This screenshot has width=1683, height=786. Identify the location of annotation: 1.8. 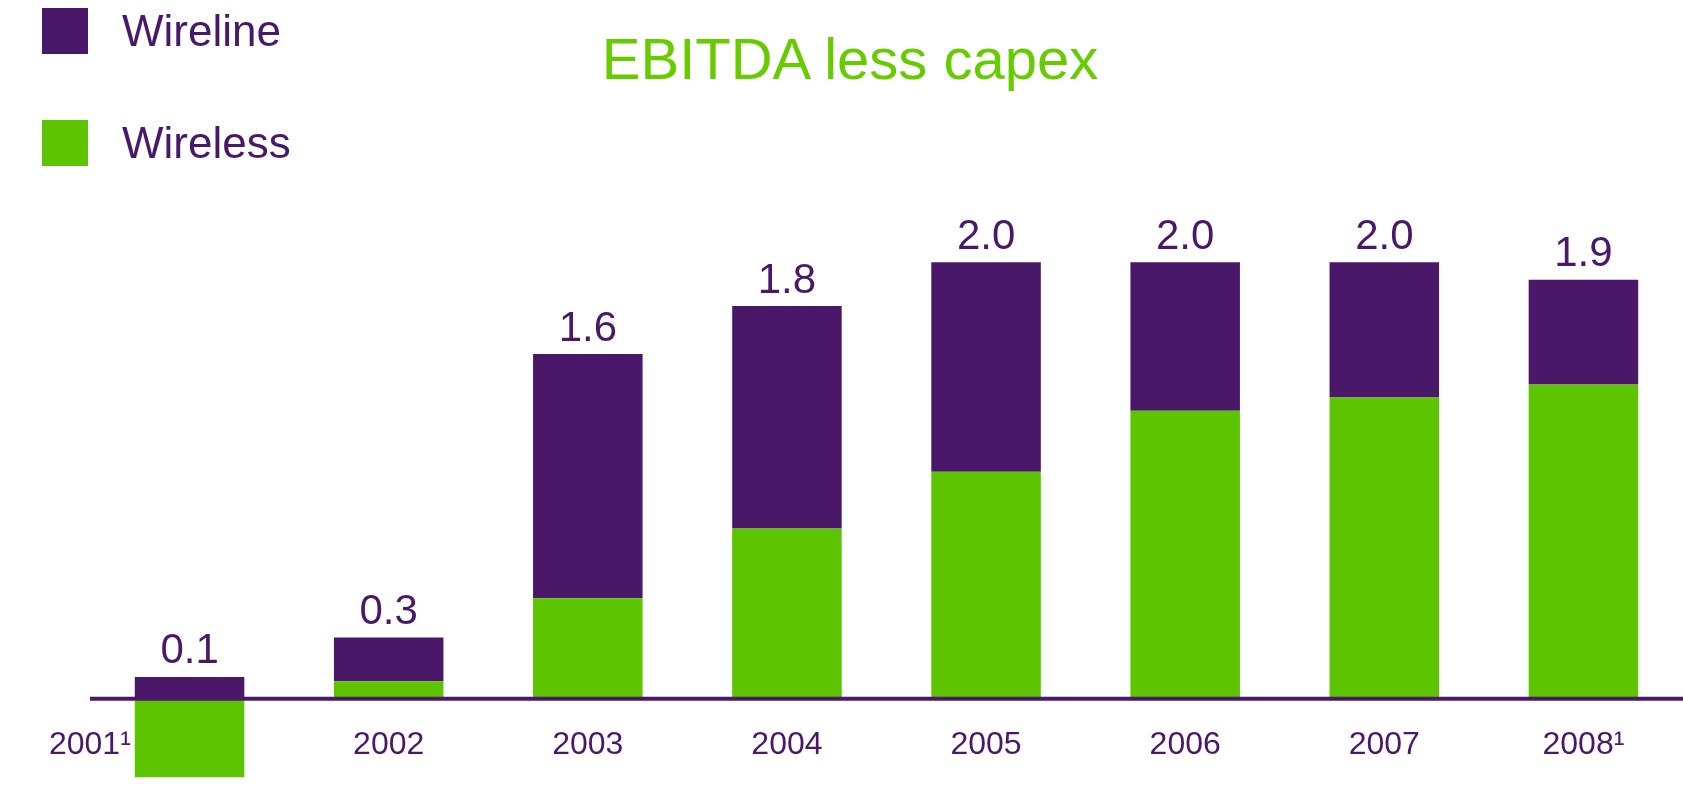
(787, 278).